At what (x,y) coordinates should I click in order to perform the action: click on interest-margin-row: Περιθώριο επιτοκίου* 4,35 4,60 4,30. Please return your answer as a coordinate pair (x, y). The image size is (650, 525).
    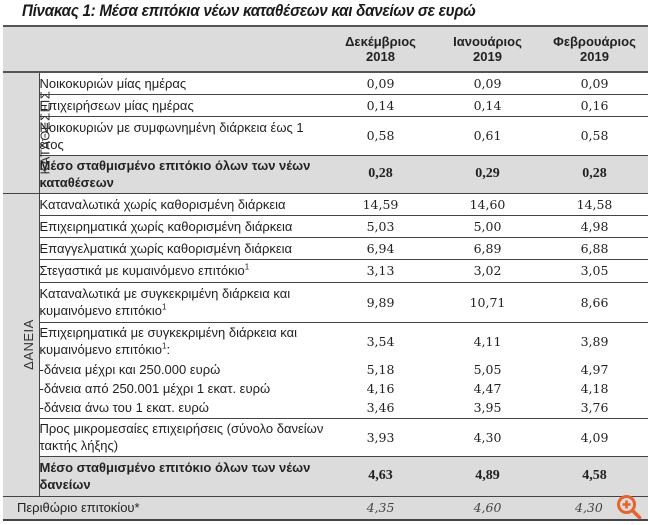
    Looking at the image, I should click on (325, 508).